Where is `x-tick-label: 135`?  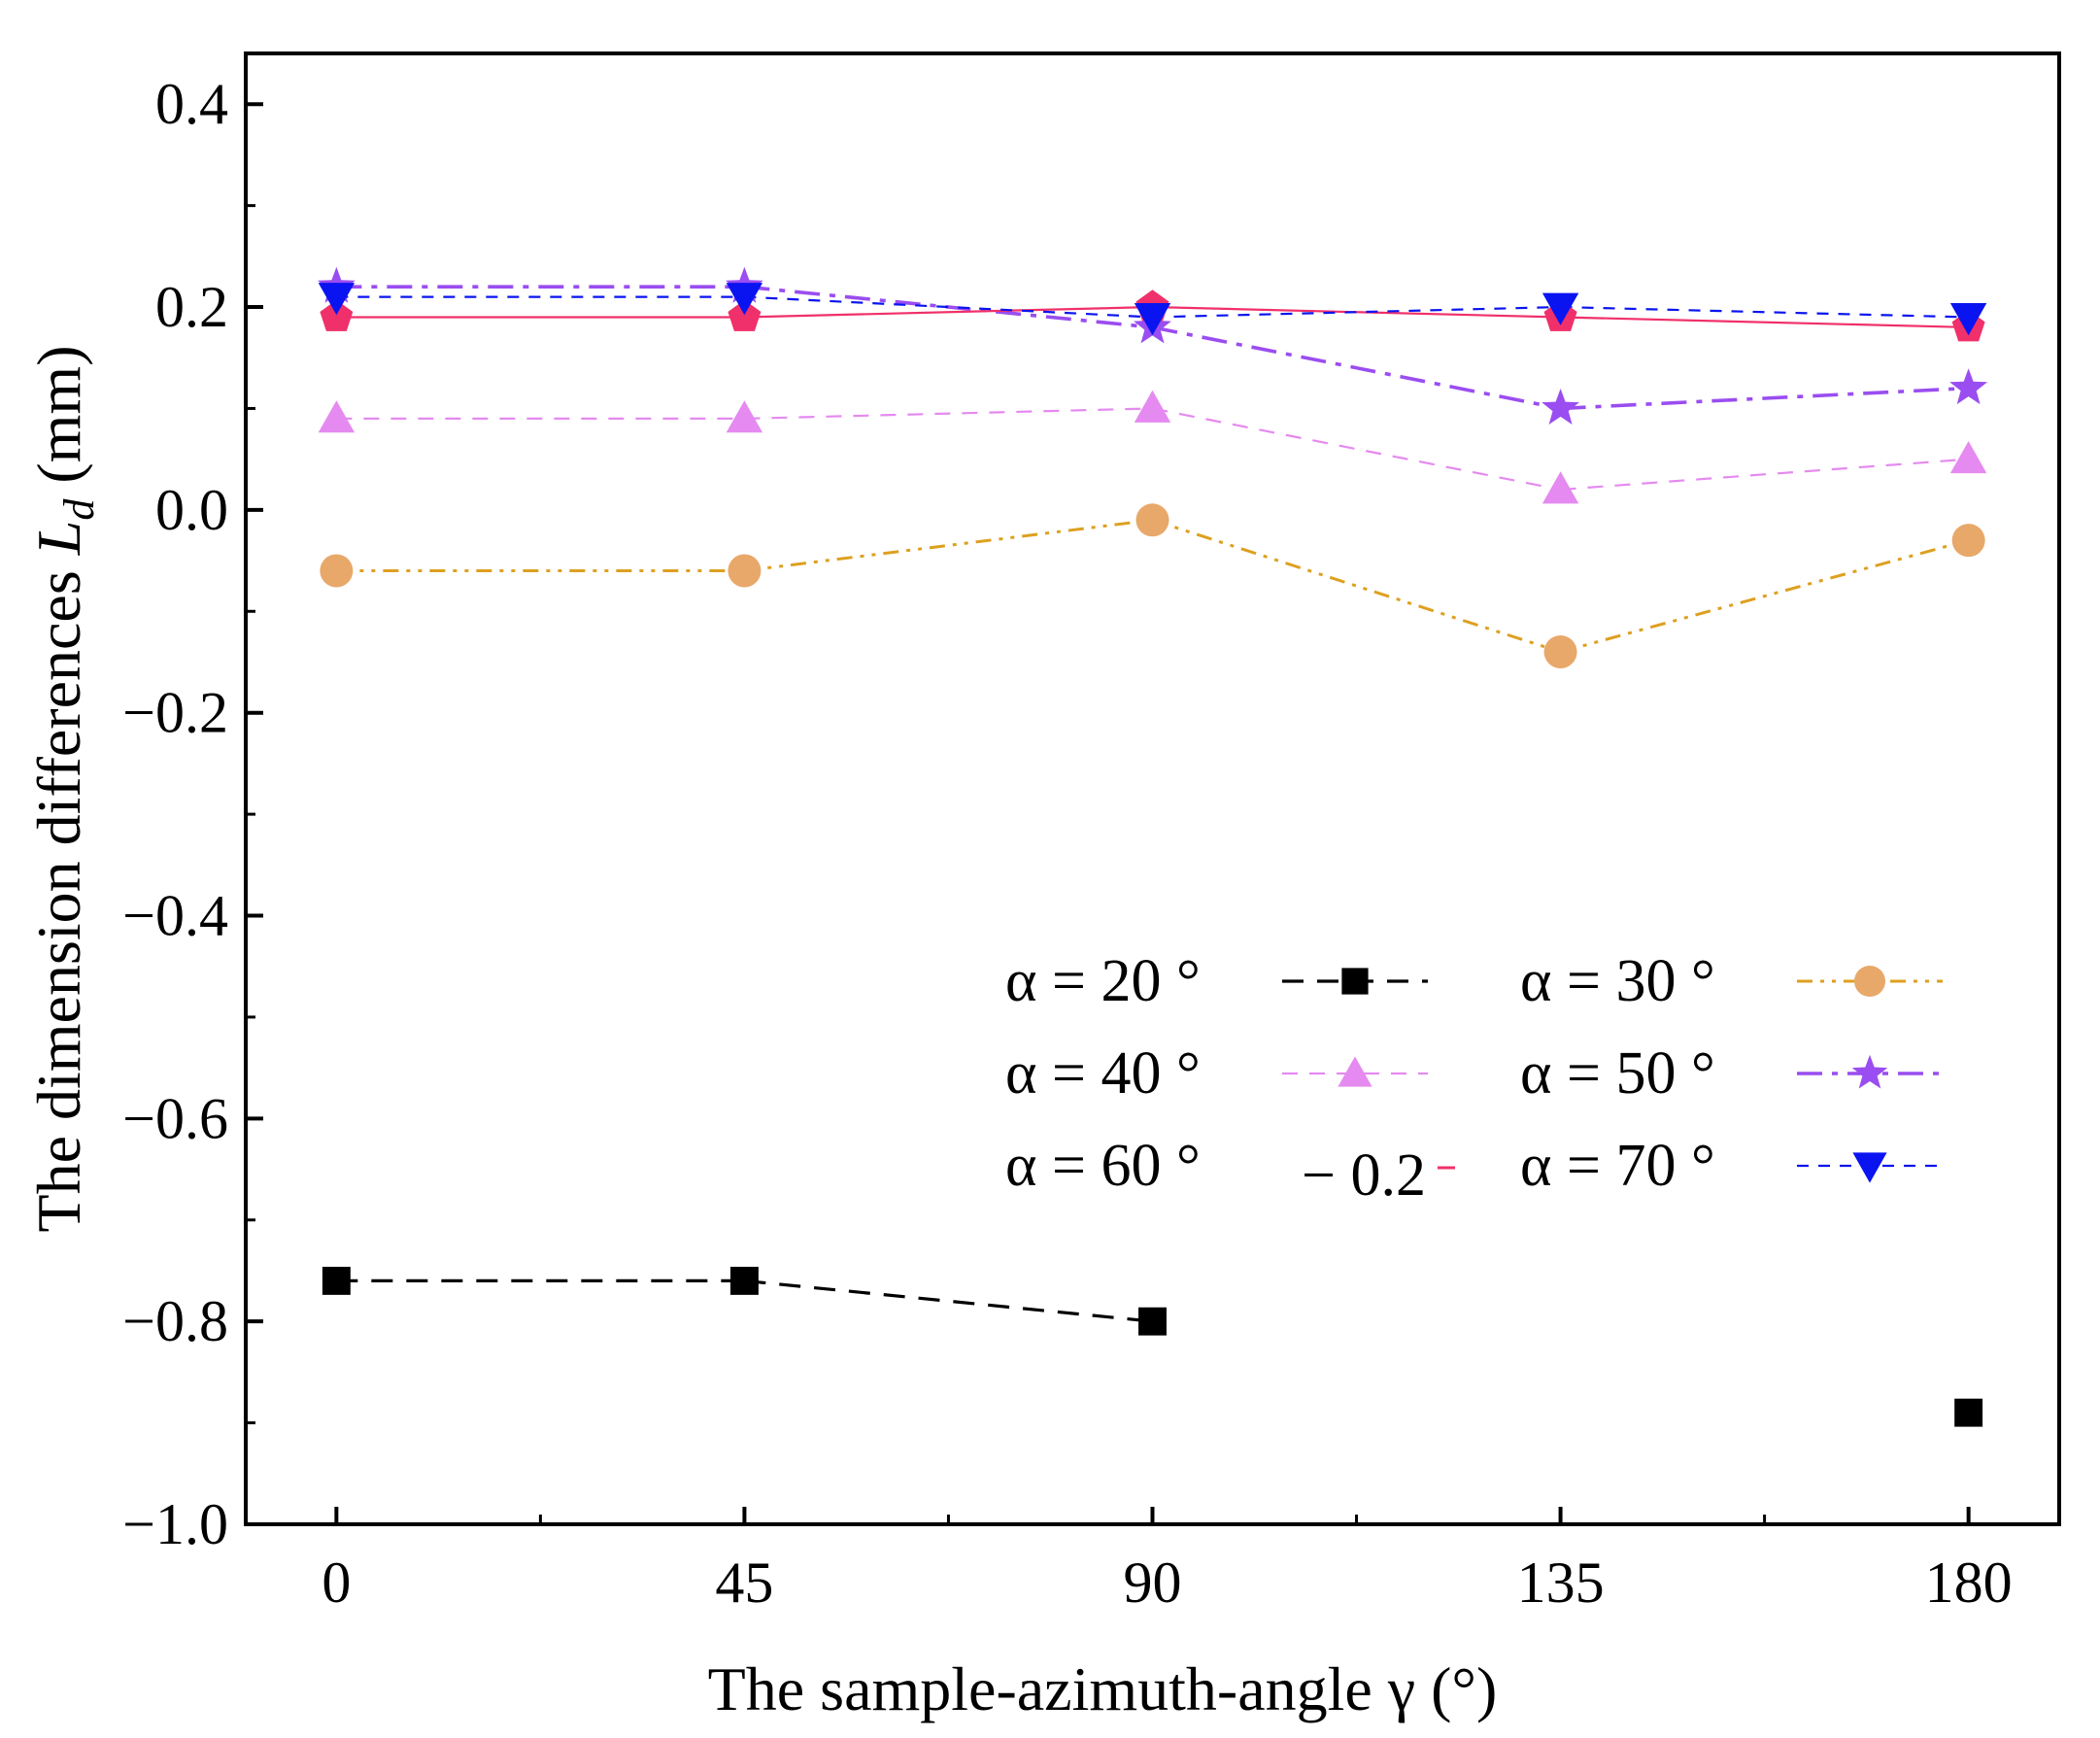 x-tick-label: 135 is located at coordinates (1561, 1583).